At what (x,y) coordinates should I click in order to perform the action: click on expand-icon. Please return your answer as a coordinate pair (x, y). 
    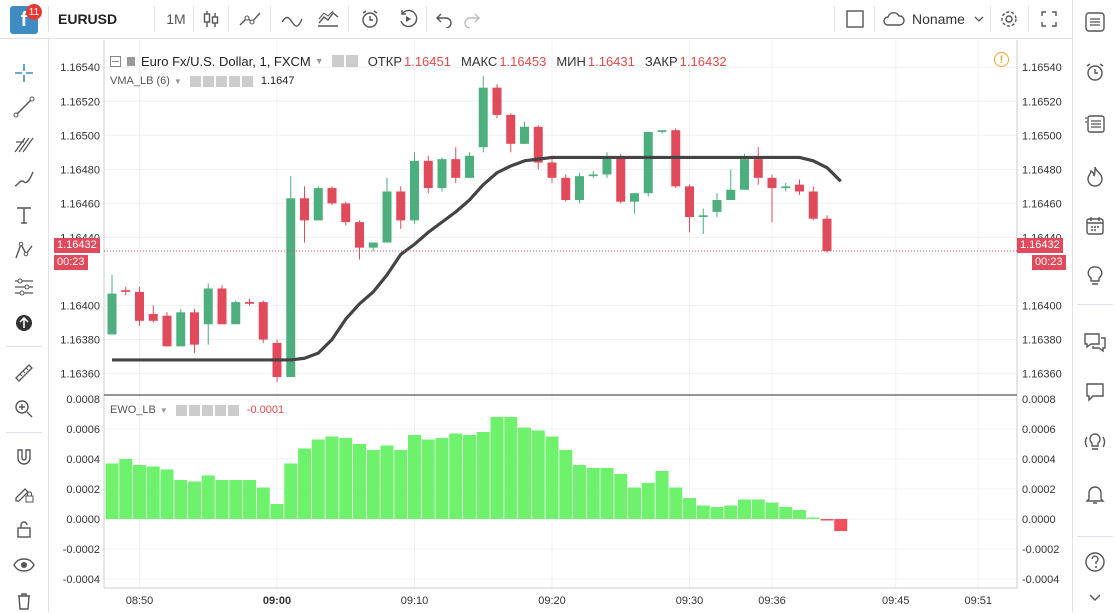
    Looking at the image, I should click on (1049, 19).